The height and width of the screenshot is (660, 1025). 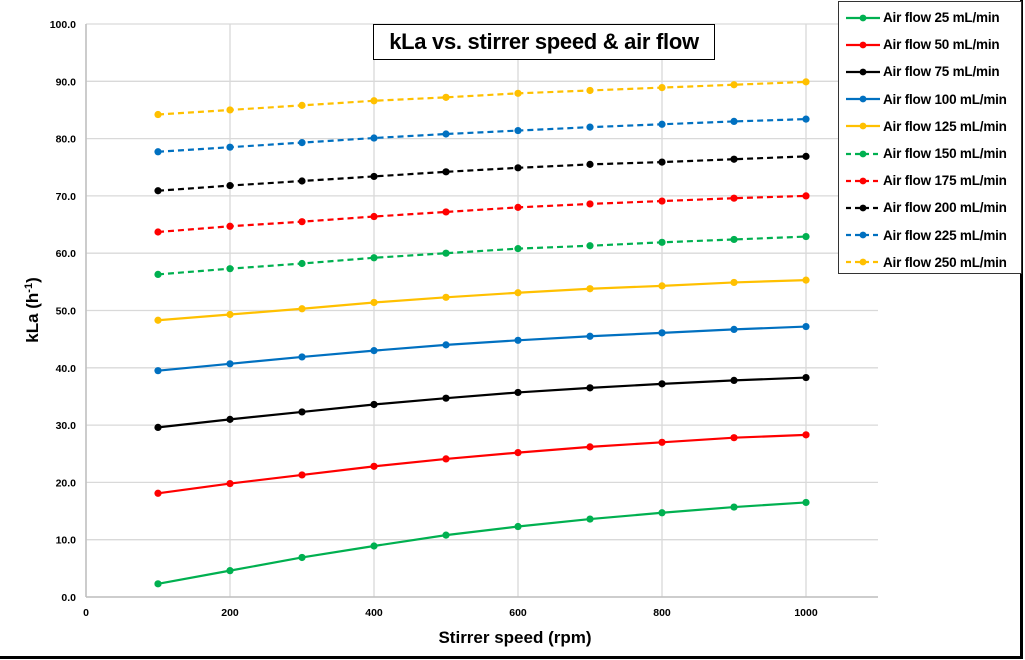 I want to click on legend-item: Air flow 150 mL/min, so click(x=933, y=153).